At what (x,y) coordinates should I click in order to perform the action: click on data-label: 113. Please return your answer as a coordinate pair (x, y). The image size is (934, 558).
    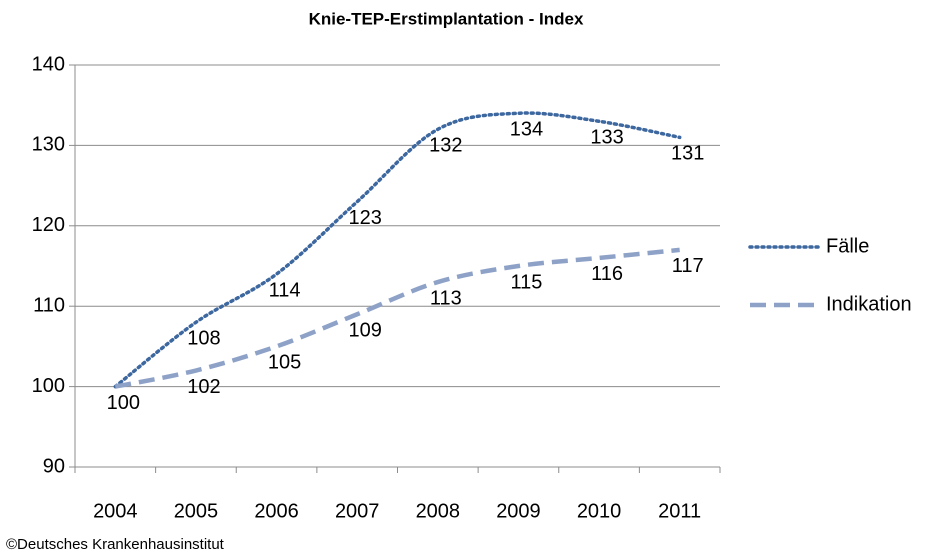
    Looking at the image, I should click on (446, 298).